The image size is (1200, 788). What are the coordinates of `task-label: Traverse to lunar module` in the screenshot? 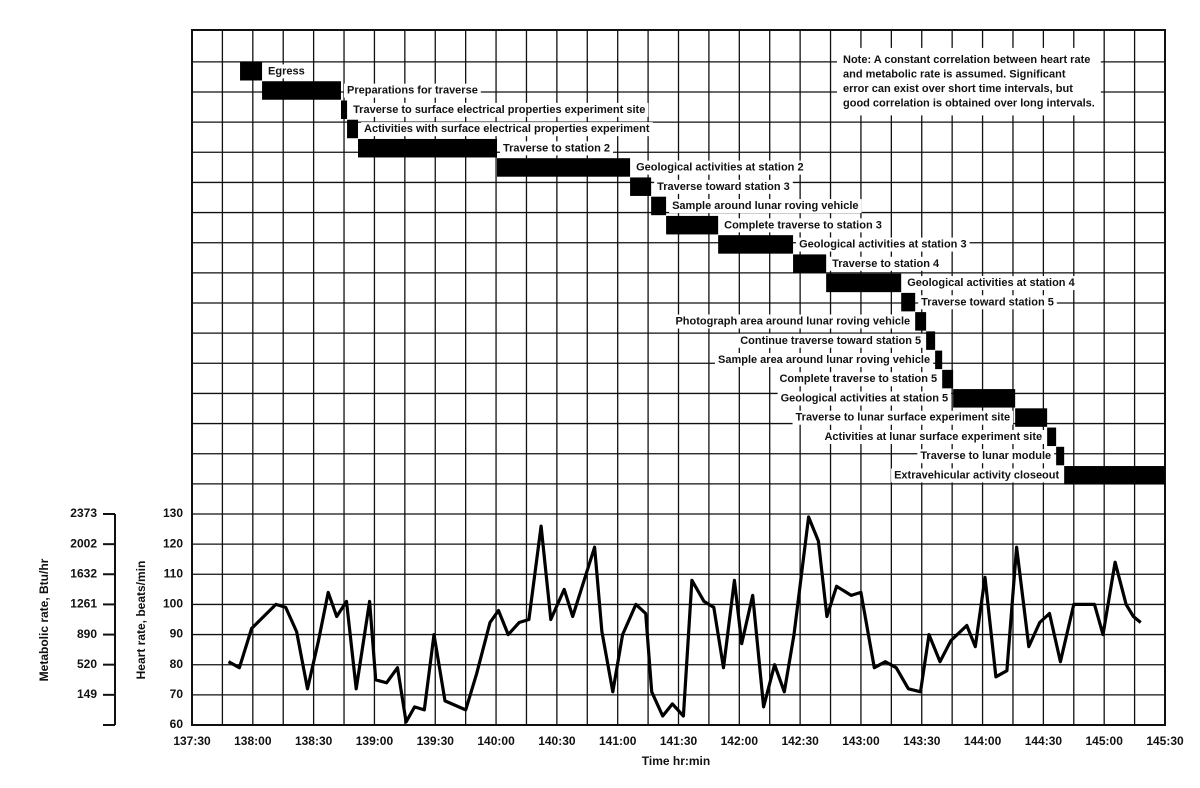 It's located at (985, 456).